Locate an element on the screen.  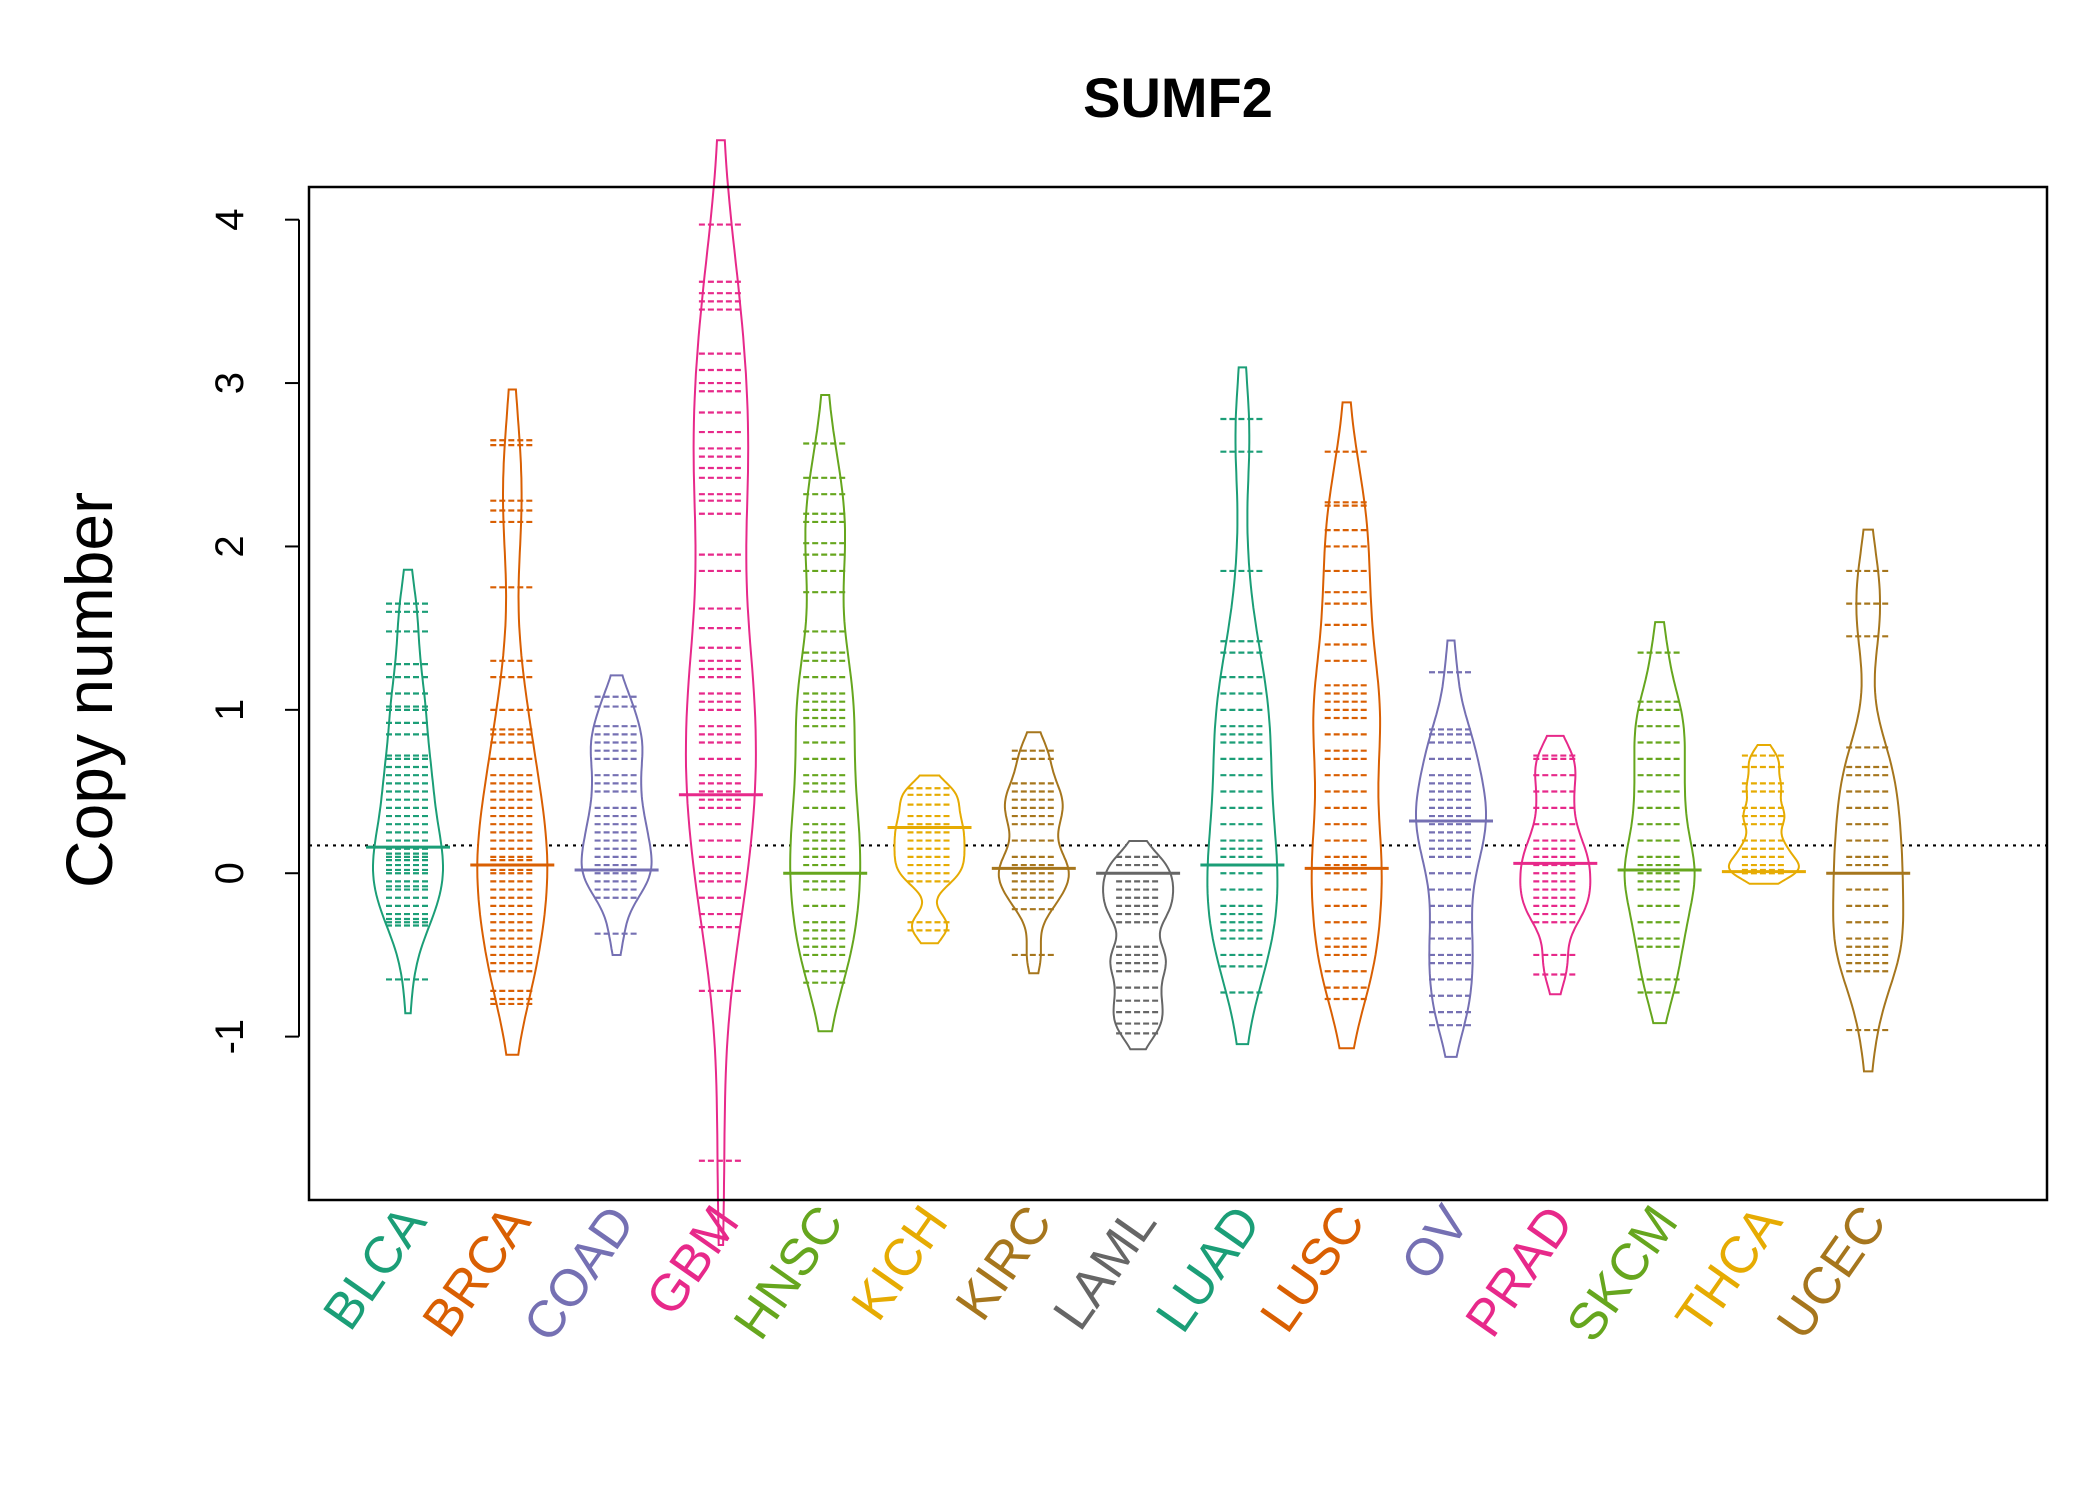
bean-outline-lusc is located at coordinates (1346, 725).